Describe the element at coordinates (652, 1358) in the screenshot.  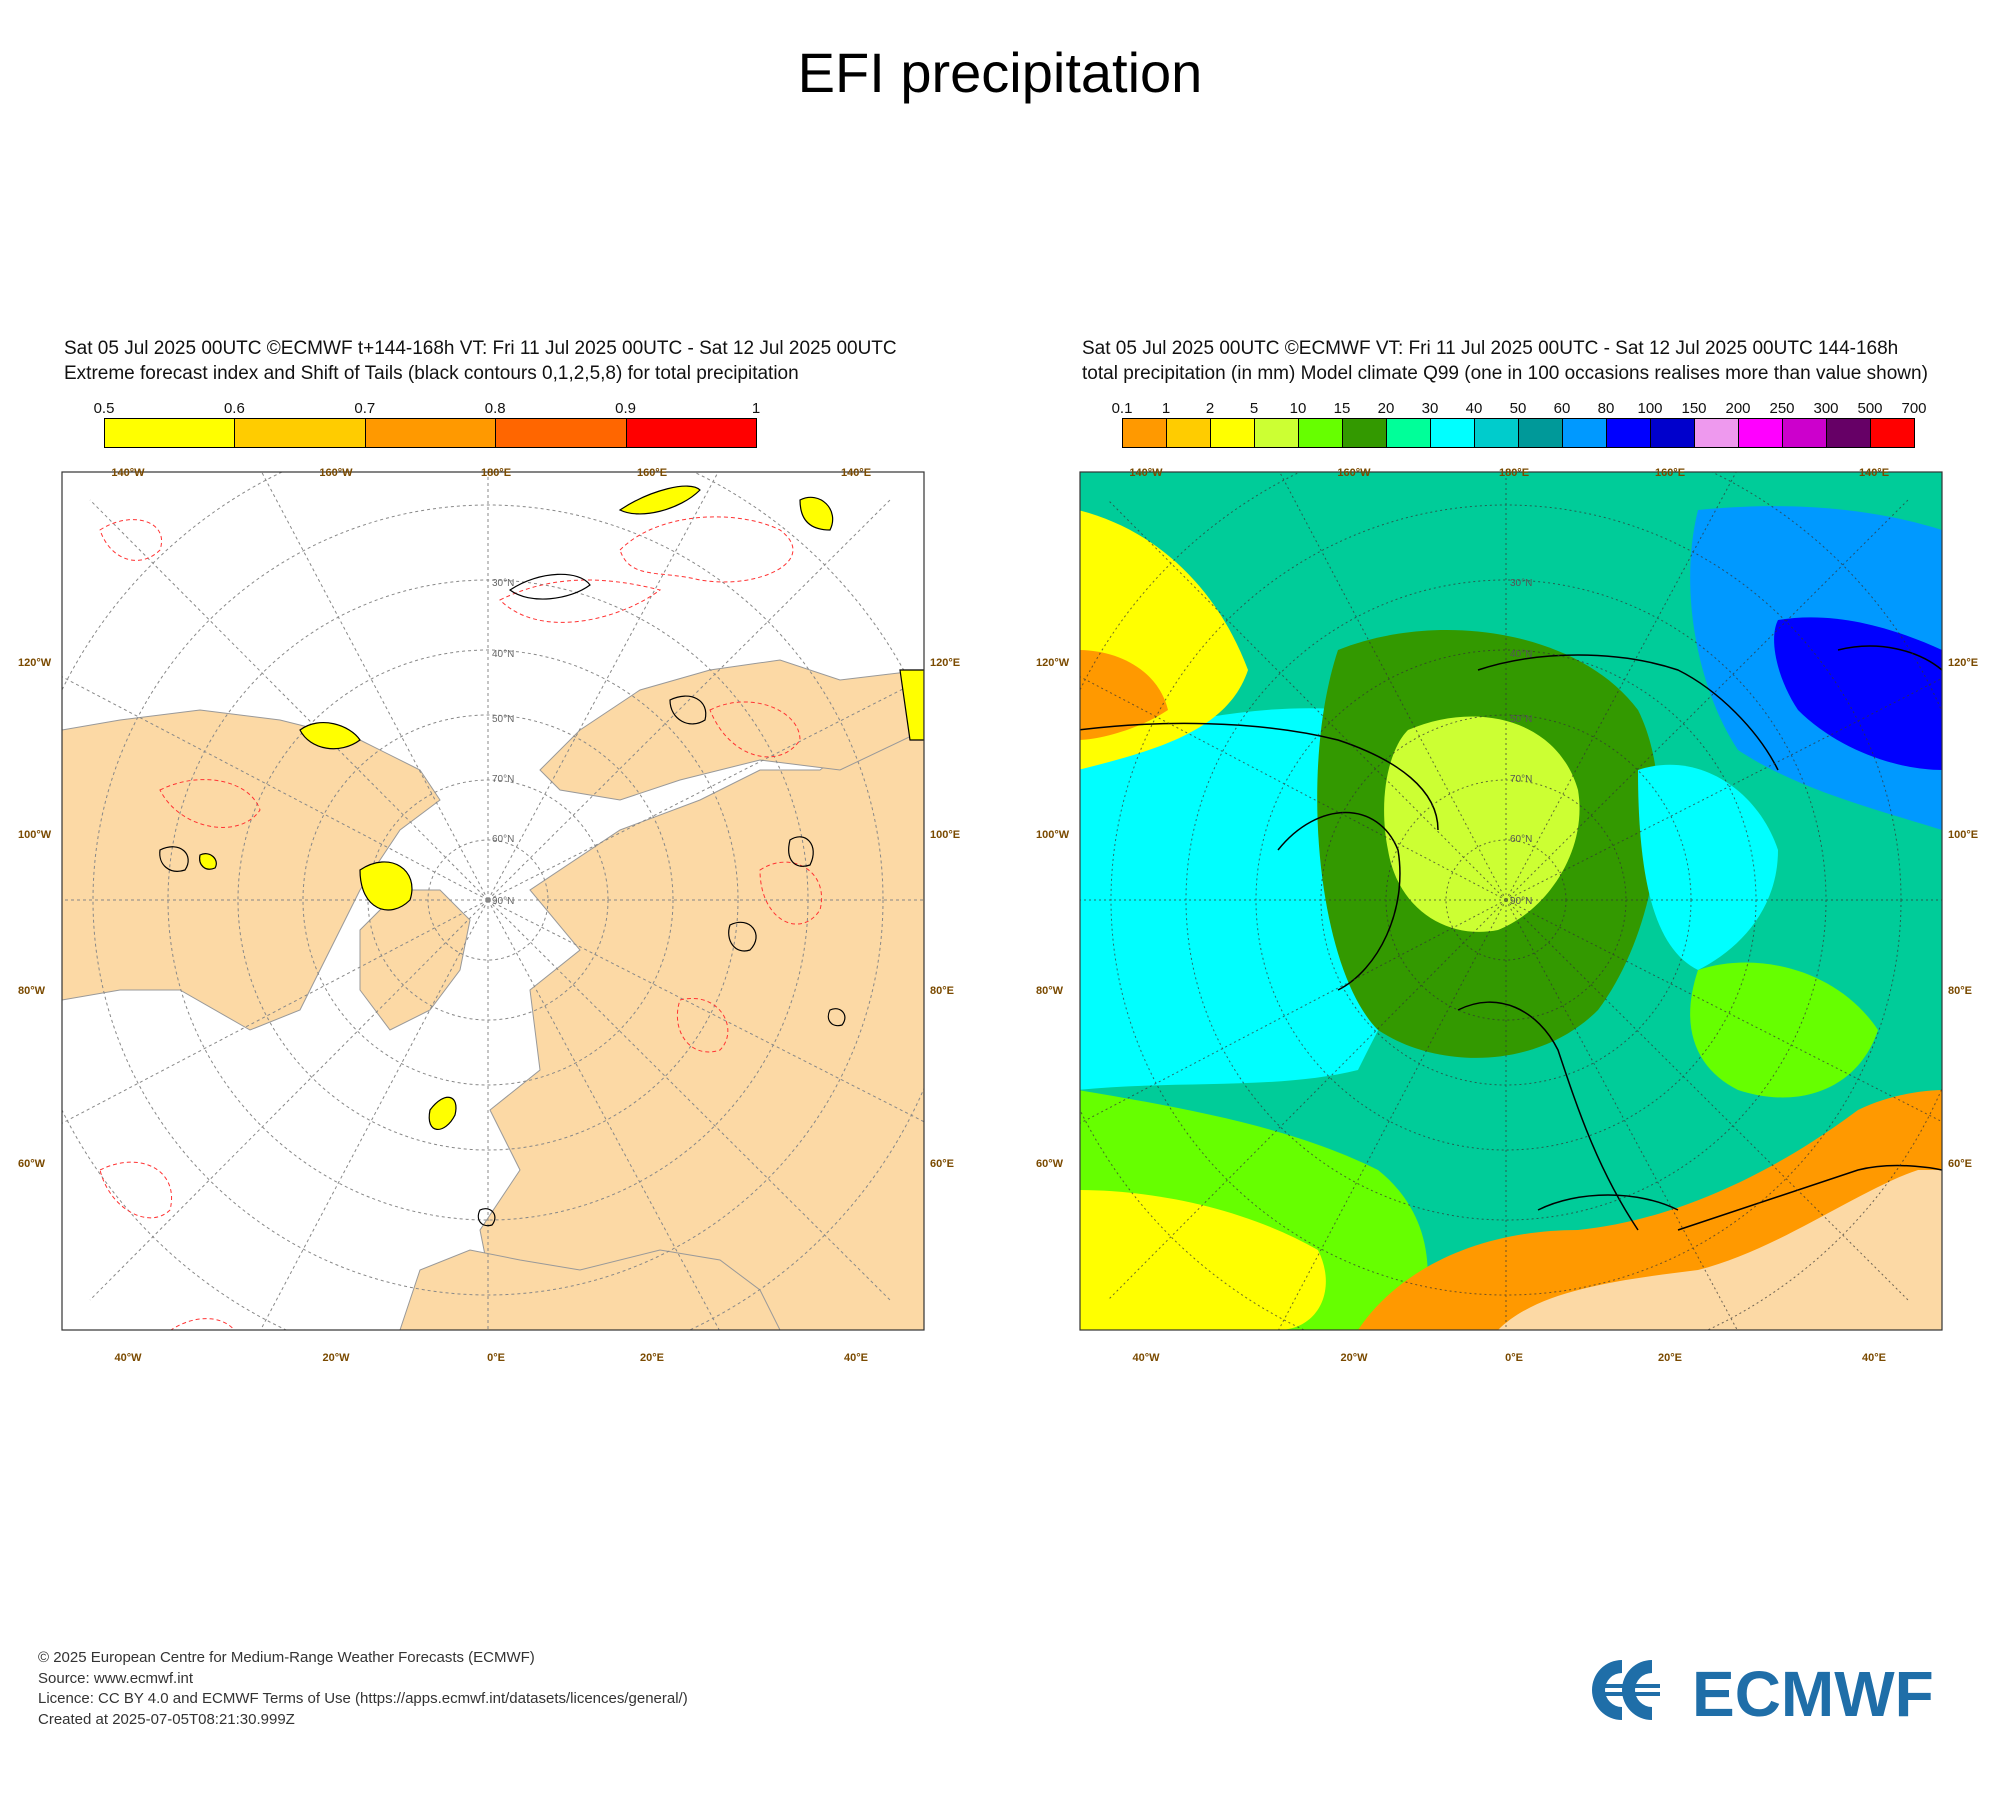
I see `efi-lon-bottom-4: 20°E` at that location.